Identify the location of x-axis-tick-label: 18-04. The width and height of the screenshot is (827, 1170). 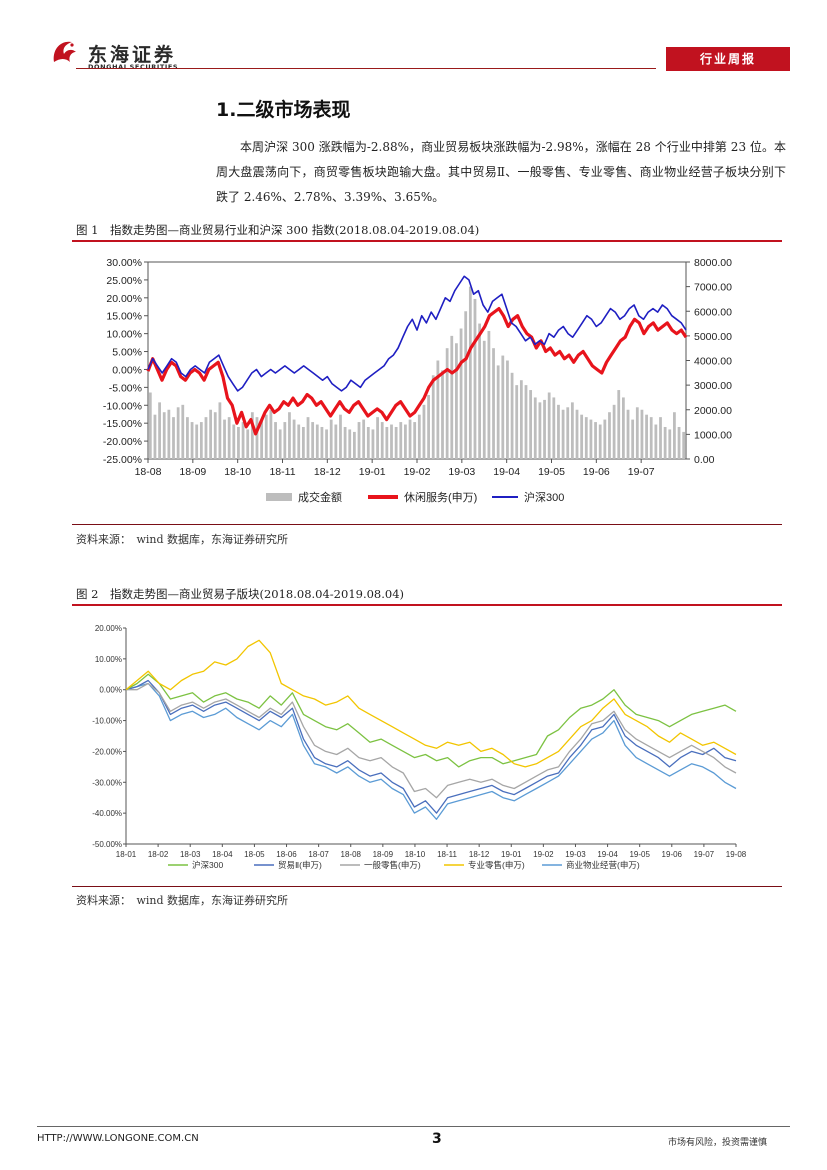
(222, 854).